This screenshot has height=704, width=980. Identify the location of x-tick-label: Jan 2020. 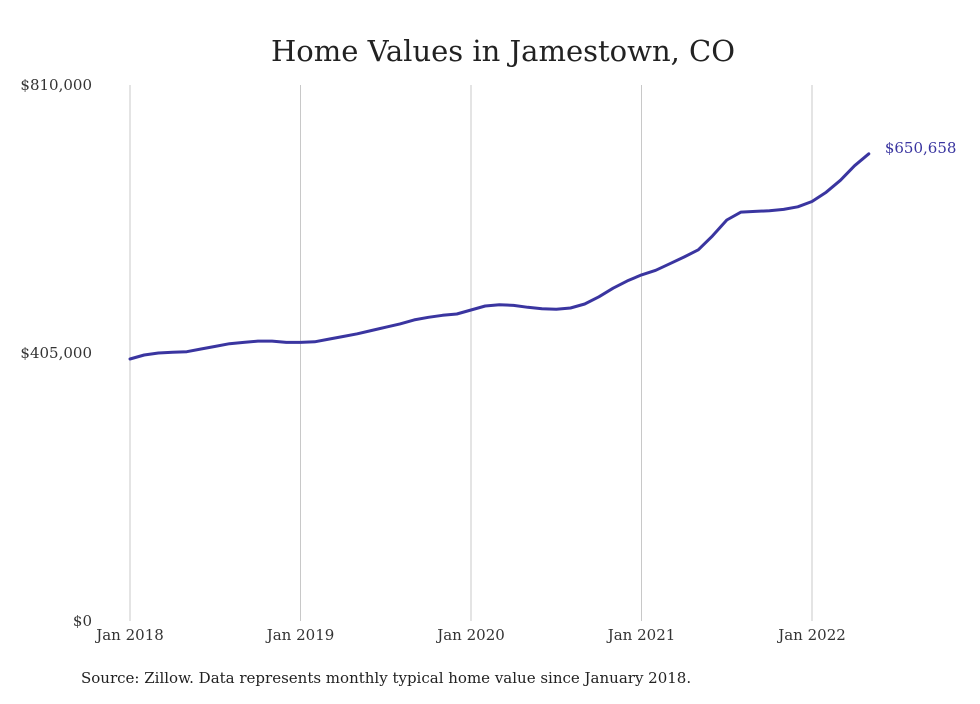
(470, 635).